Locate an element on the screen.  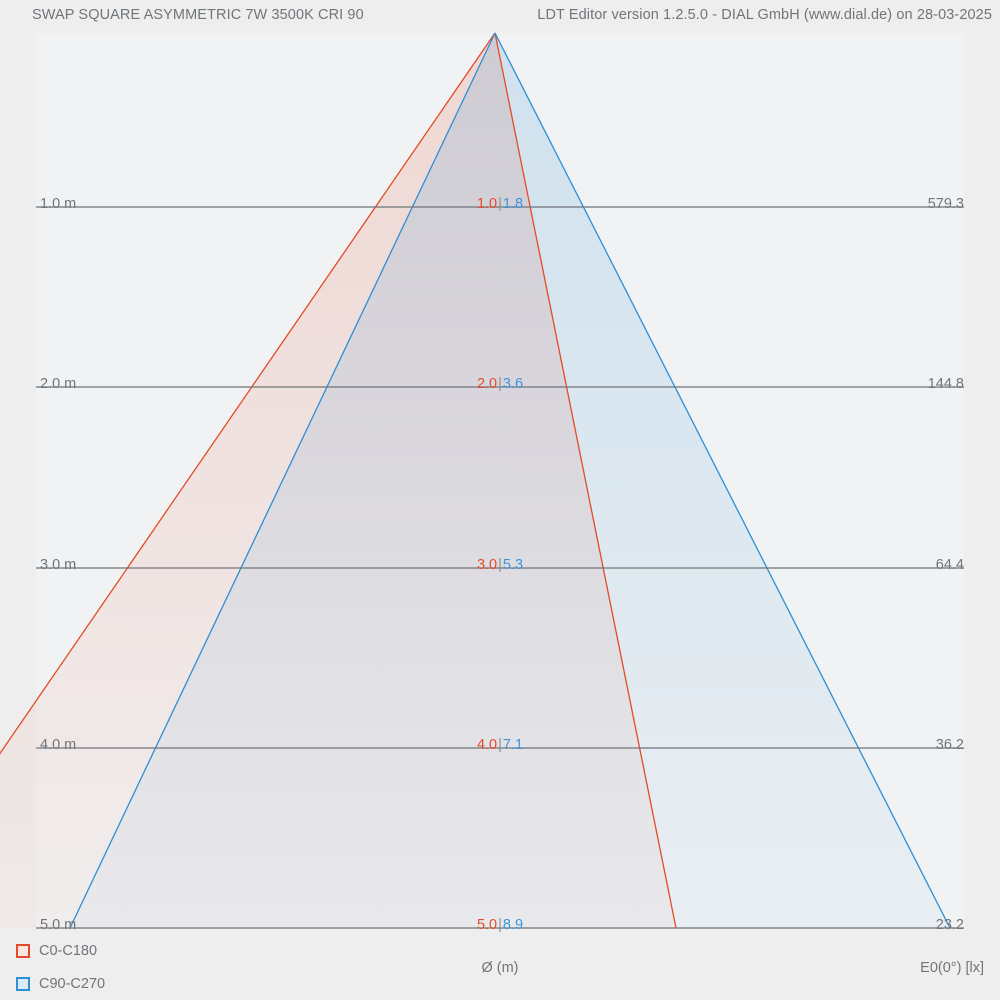
distance-label-3: 3.0 m is located at coordinates (58, 565).